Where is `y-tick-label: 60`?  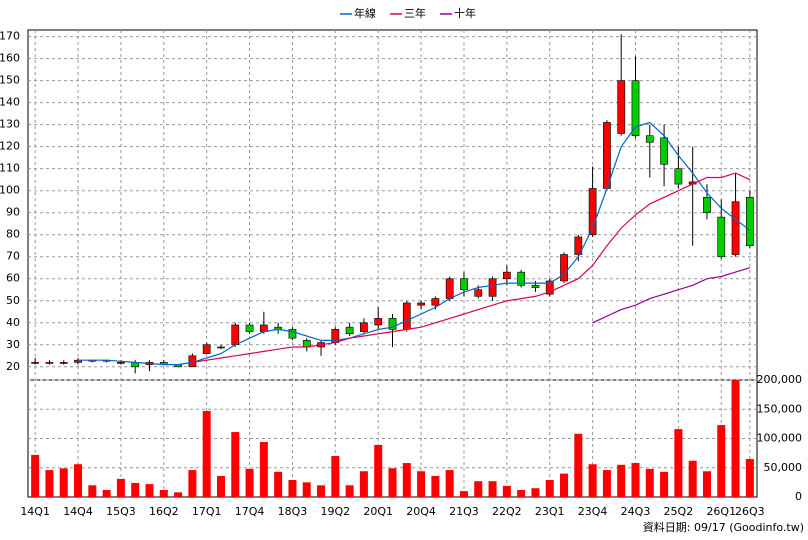 y-tick-label: 60 is located at coordinates (13, 278).